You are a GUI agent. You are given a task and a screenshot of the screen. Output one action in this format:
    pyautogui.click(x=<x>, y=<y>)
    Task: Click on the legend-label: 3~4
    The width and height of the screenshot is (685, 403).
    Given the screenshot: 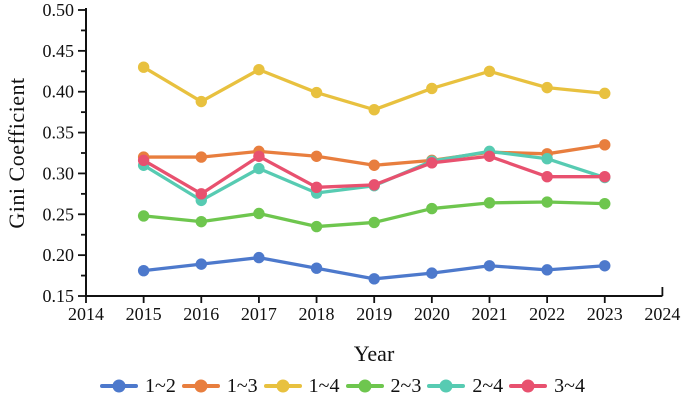 What is the action you would take?
    pyautogui.click(x=569, y=386)
    